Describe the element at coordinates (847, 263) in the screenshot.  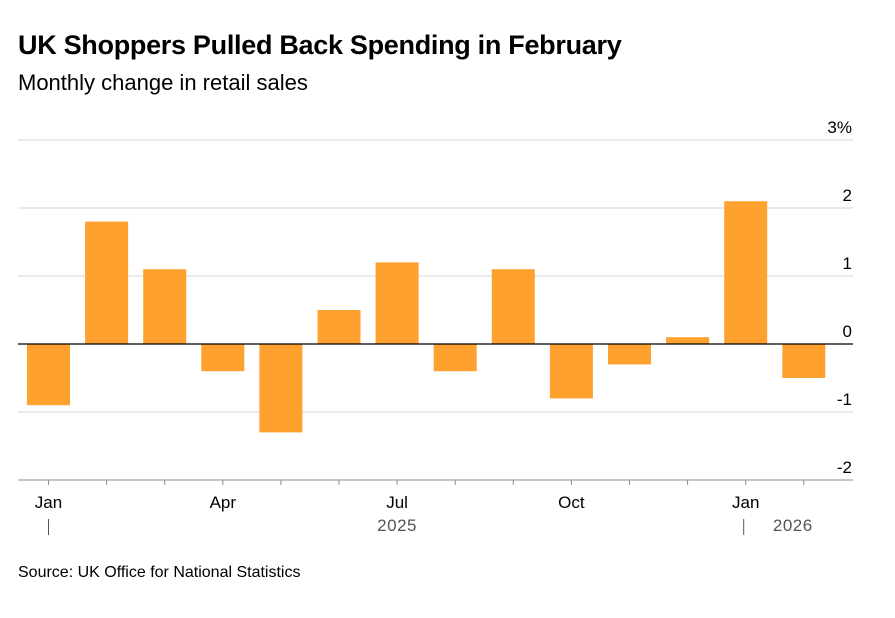
I see `y-tick-label: 1` at that location.